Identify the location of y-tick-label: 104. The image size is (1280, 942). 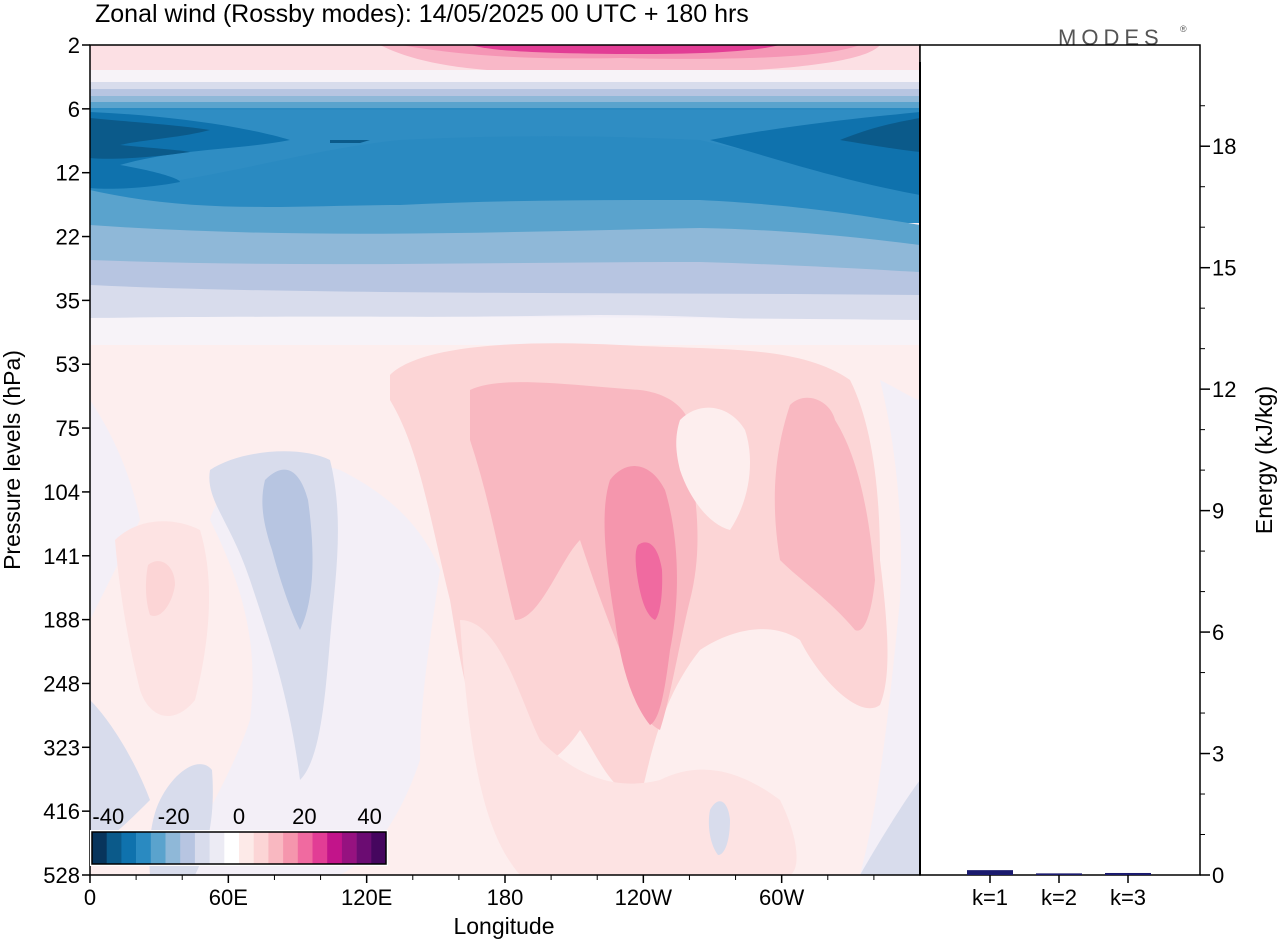
(61, 492).